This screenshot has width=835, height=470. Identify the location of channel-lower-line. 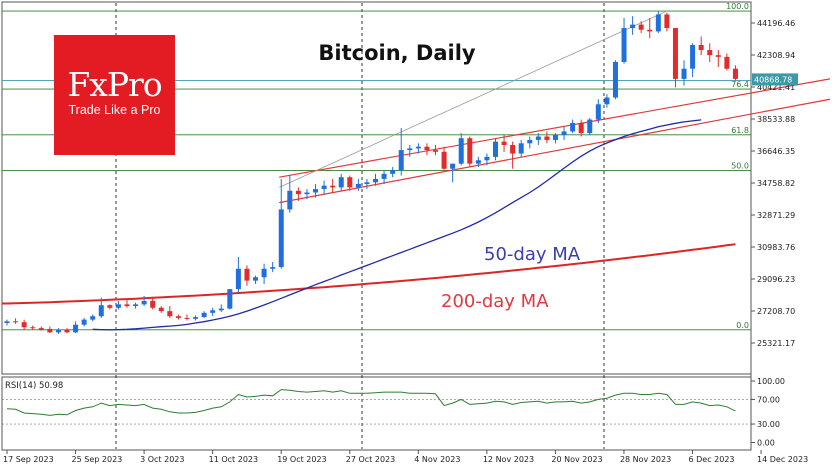
(555, 151).